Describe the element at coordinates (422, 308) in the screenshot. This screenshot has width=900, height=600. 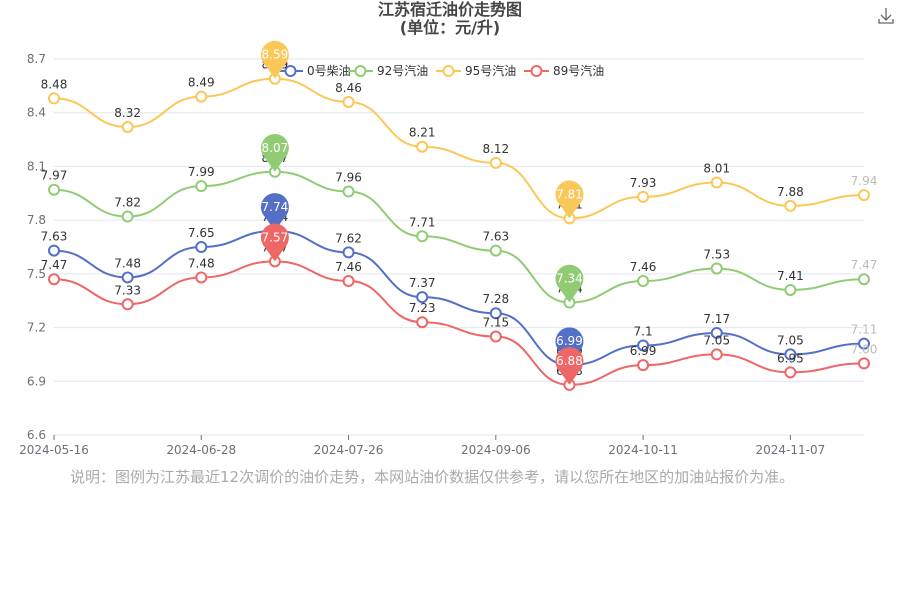
I see `data-label: 7.23` at that location.